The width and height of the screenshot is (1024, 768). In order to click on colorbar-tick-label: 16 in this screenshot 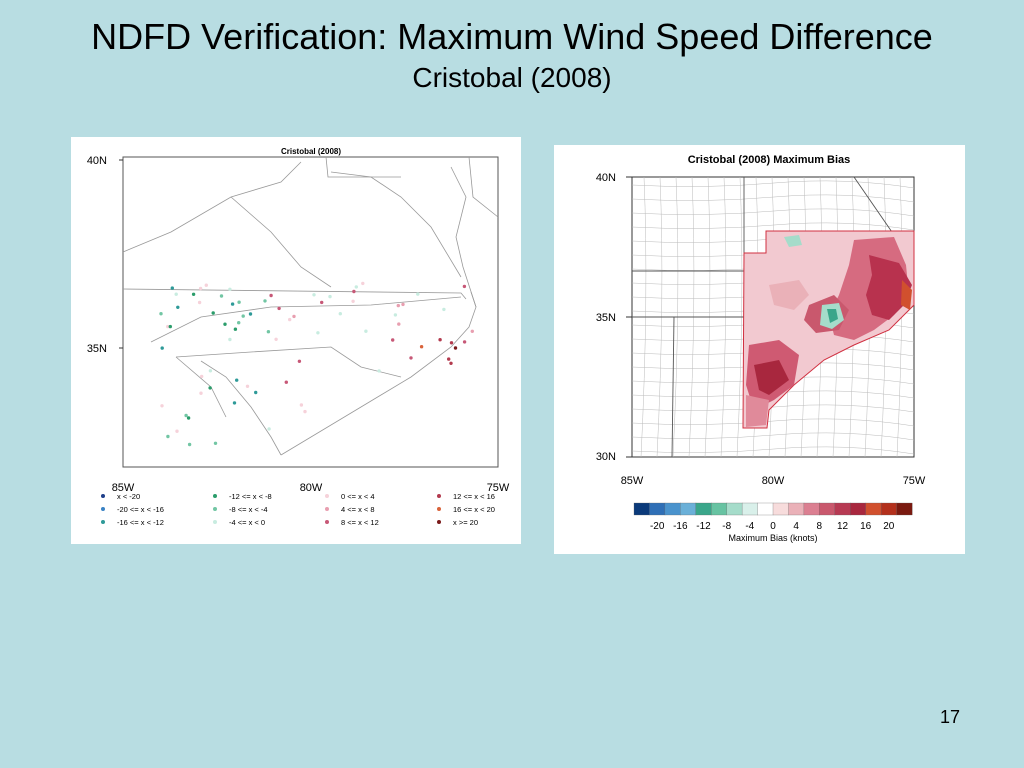, I will do `click(866, 526)`.